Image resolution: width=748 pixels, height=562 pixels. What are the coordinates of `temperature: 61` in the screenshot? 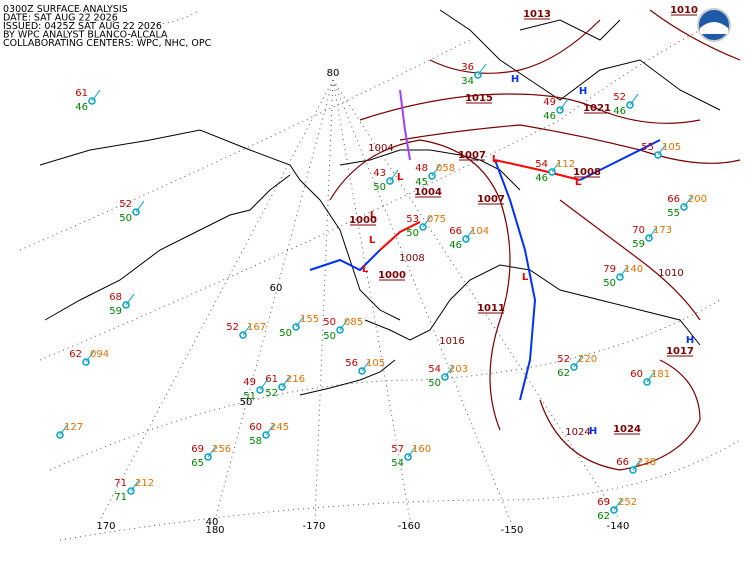 It's located at (271, 379).